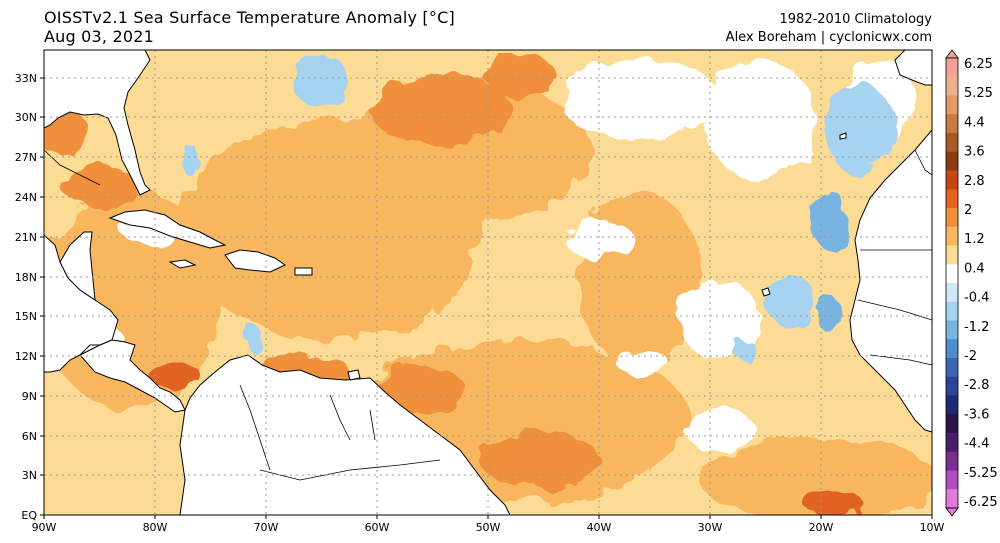 The height and width of the screenshot is (543, 1000). Describe the element at coordinates (830, 315) in the screenshot. I see `field-strong-cool-senegal` at that location.